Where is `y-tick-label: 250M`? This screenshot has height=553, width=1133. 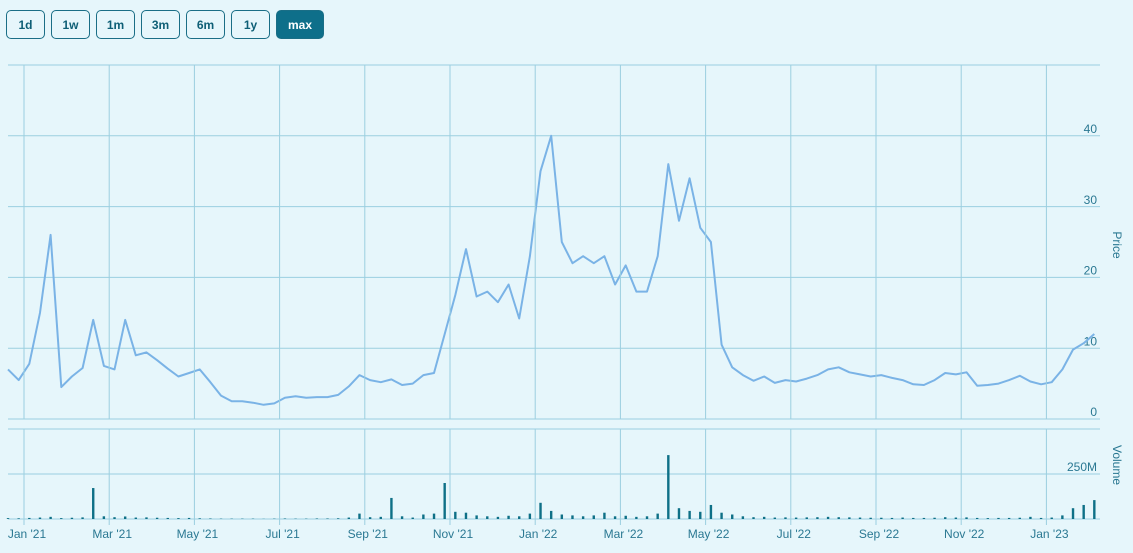
y-tick-label: 250M is located at coordinates (1082, 467).